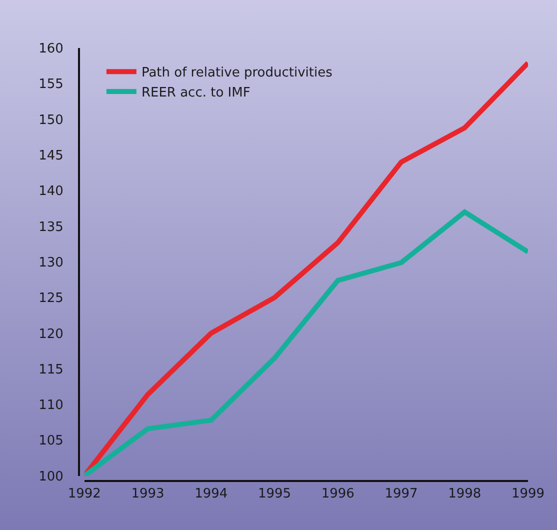 This screenshot has width=557, height=530. What do you see at coordinates (237, 73) in the screenshot?
I see `legend-label: Path of relative productivities` at bounding box center [237, 73].